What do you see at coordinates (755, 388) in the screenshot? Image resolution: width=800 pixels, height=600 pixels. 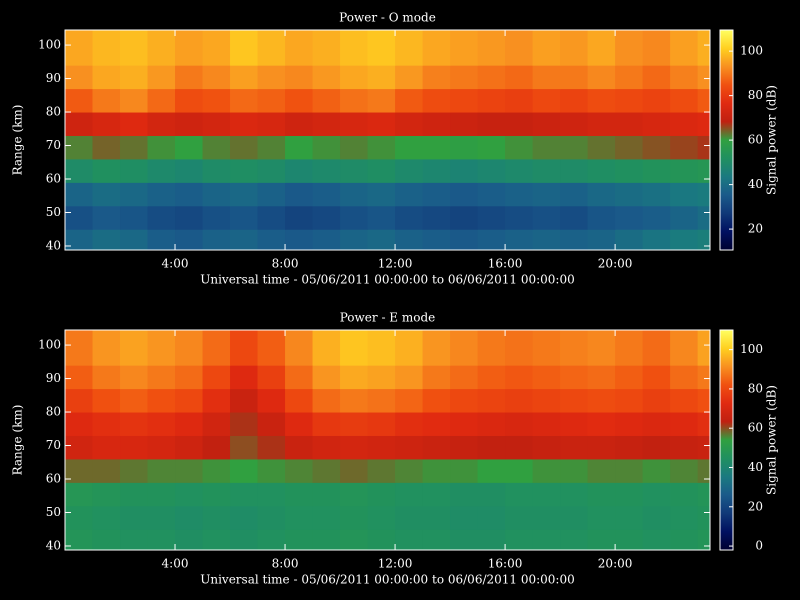 I see `colorbar-tick-label: 80` at bounding box center [755, 388].